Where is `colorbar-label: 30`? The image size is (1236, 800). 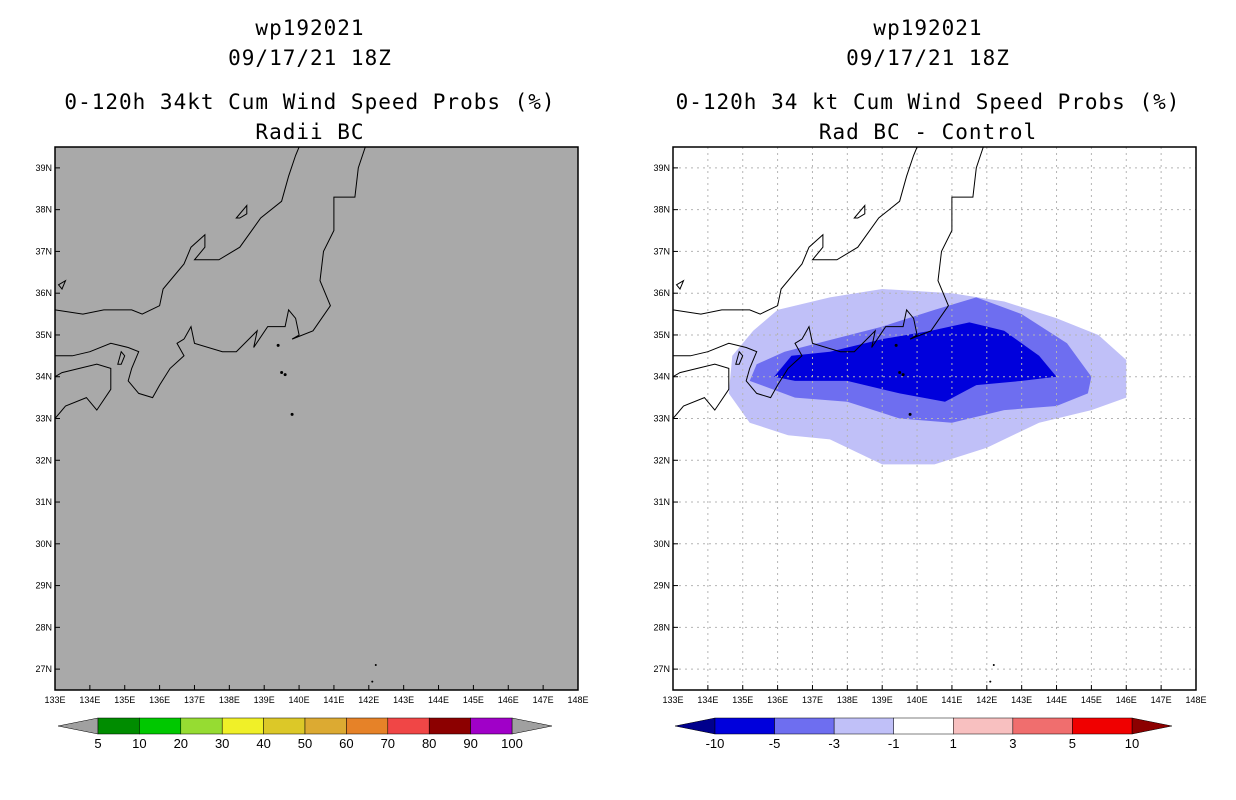 colorbar-label: 30 is located at coordinates (222, 743).